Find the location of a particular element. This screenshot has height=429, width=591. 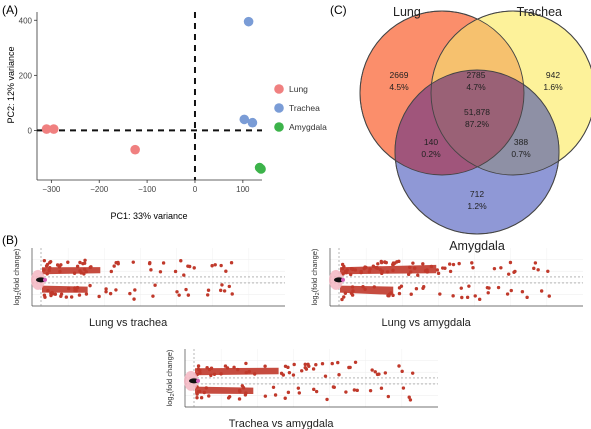

venn-region-amygdala: 712 1.2% is located at coordinates (477, 200).